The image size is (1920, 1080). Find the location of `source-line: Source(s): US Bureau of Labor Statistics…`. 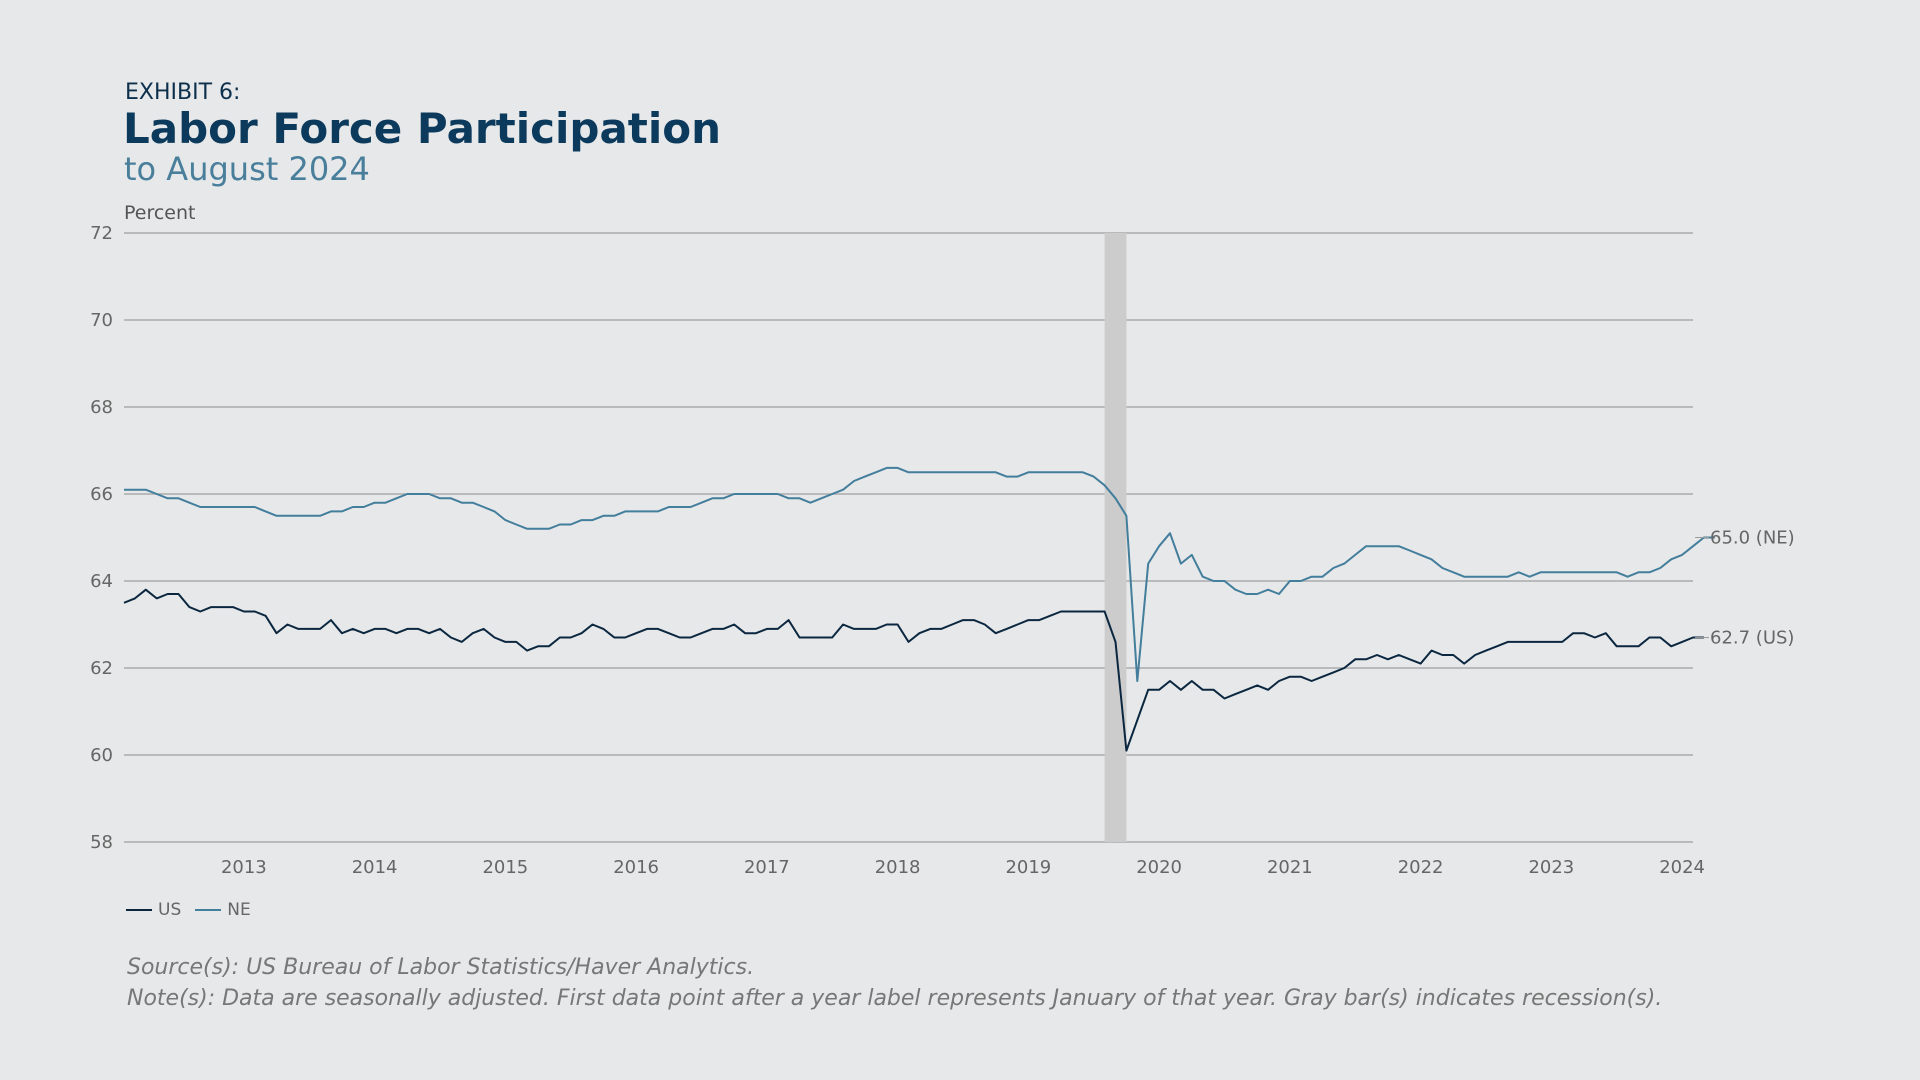

source-line: Source(s): US Bureau of Labor Statistics… is located at coordinates (441, 967).